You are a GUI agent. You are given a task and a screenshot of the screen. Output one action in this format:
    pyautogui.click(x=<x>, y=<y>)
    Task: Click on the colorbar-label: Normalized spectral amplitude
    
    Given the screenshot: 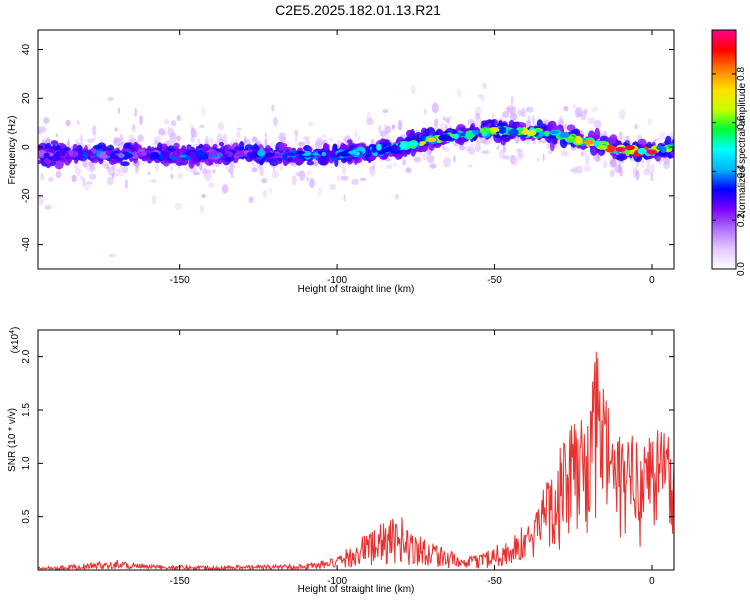 What is the action you would take?
    pyautogui.click(x=742, y=149)
    